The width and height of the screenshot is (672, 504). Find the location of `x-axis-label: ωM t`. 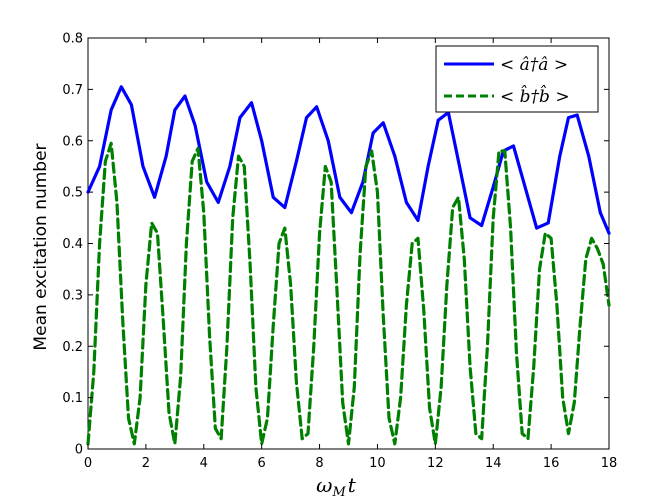

x-axis-label: ωM t is located at coordinates (336, 486).